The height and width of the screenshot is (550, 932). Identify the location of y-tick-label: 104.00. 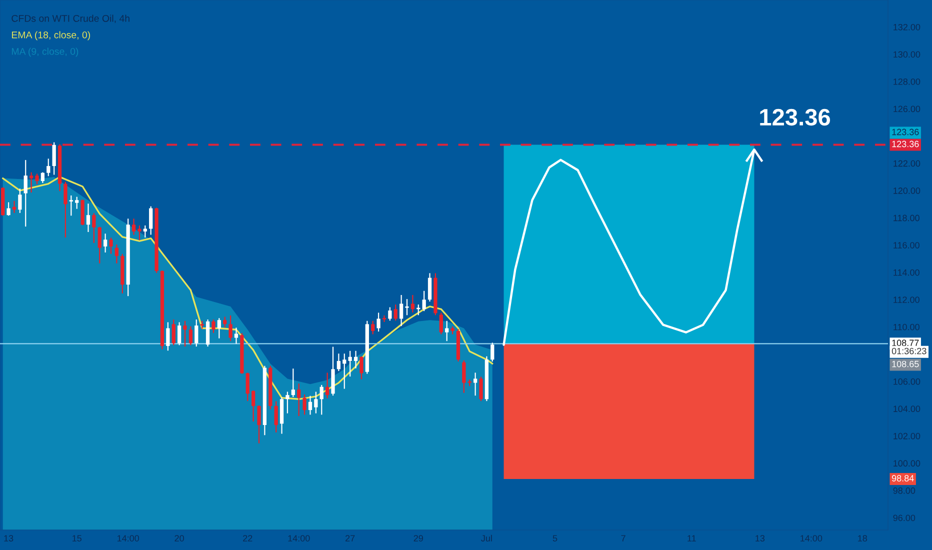
(907, 409).